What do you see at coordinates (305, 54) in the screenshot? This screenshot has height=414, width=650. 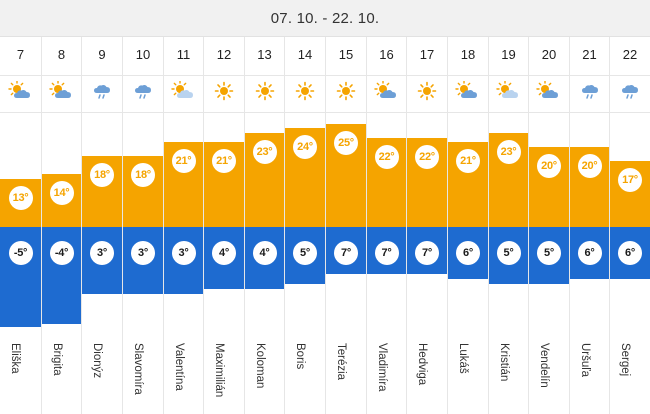 I see `day-number: 14` at bounding box center [305, 54].